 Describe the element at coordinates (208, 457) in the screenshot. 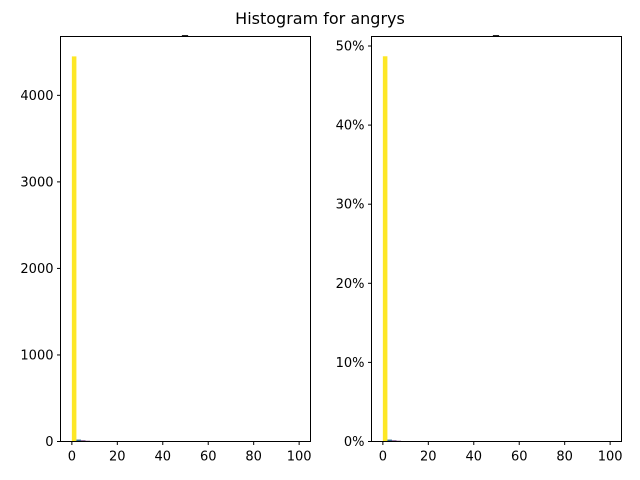

I see `left-x-tick-label-3: 60` at that location.